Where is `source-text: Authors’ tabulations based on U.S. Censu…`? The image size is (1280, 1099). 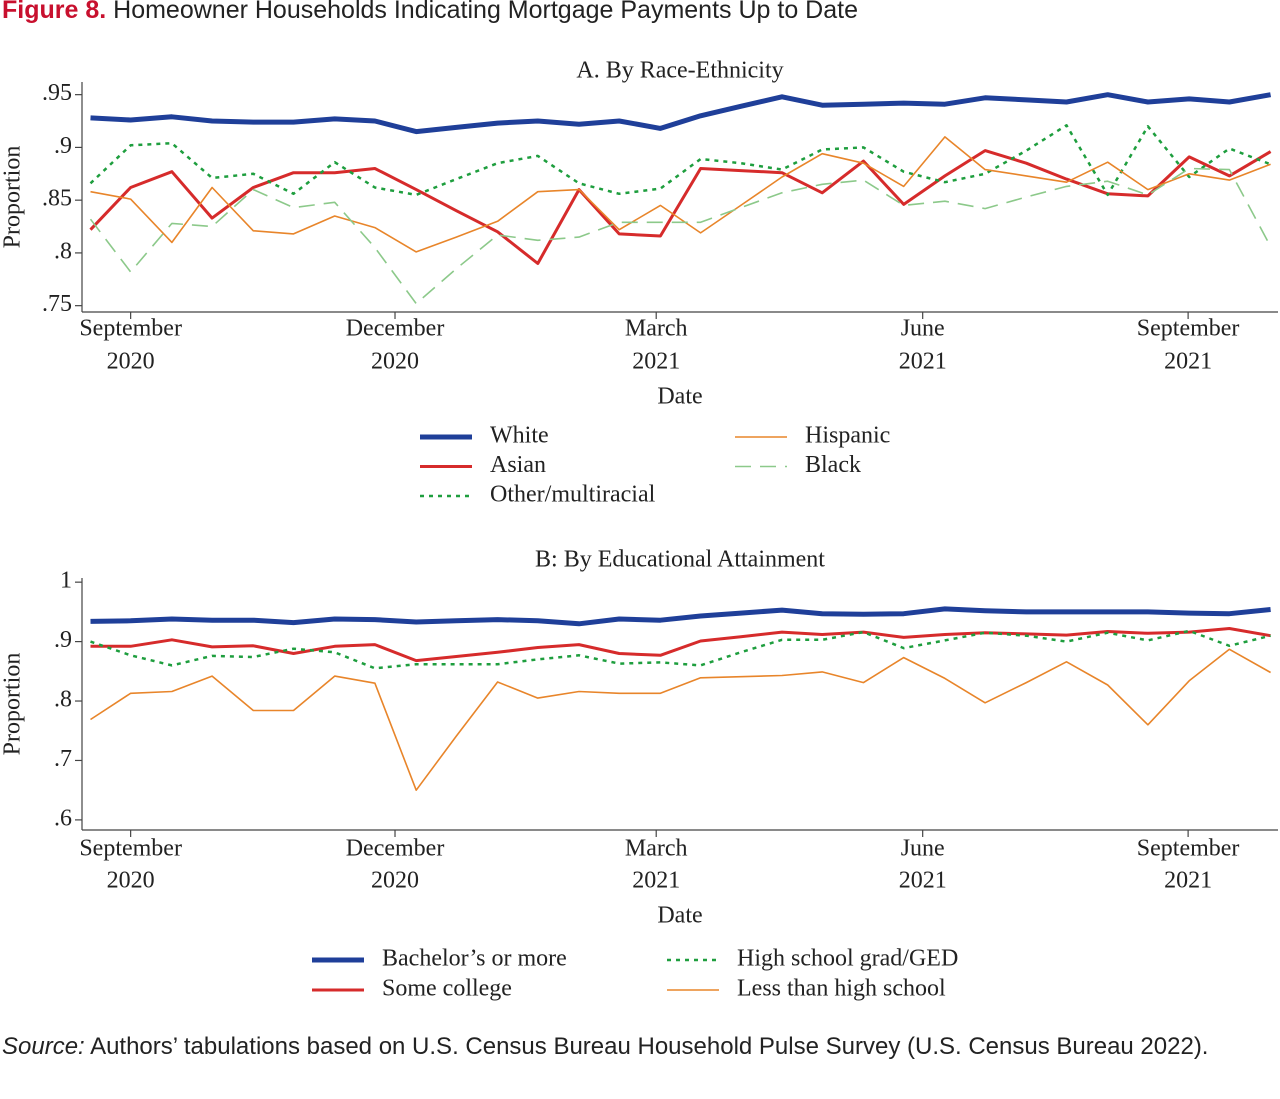
source-text: Authors’ tabulations based on U.S. Censu… is located at coordinates (649, 1046).